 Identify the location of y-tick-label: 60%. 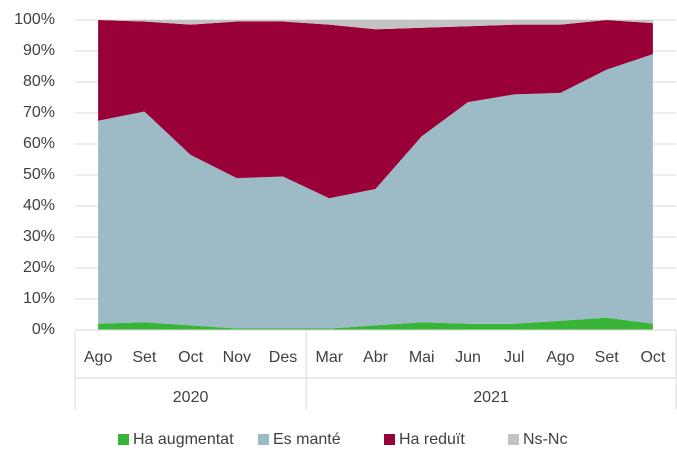
(39, 143).